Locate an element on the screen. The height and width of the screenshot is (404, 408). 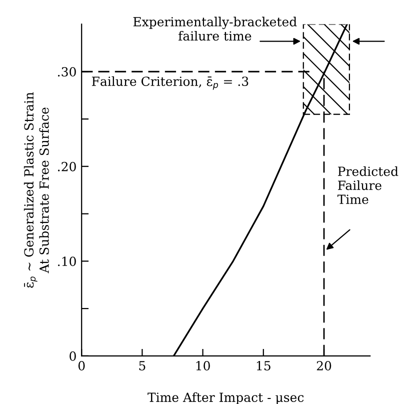
x-tick-label: 0 is located at coordinates (81, 365).